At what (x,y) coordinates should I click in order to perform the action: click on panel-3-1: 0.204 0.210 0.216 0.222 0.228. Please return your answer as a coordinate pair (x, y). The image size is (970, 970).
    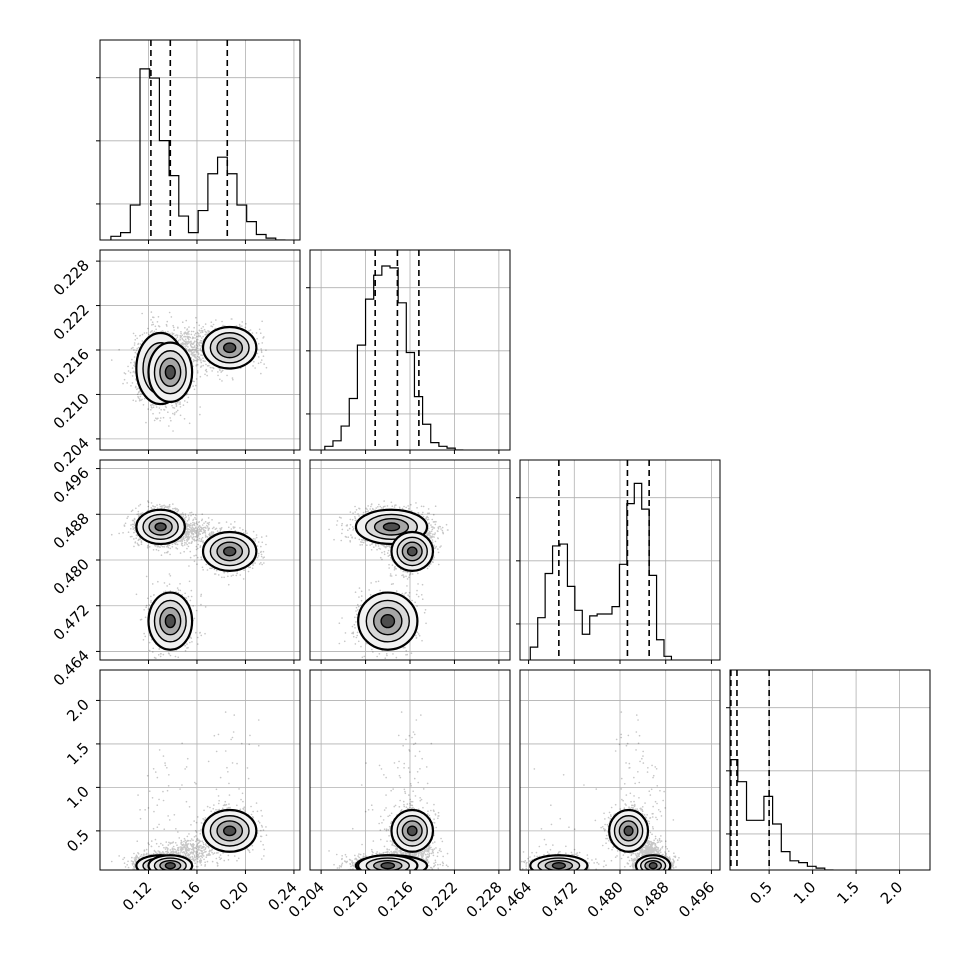
    Looking at the image, I should click on (398, 795).